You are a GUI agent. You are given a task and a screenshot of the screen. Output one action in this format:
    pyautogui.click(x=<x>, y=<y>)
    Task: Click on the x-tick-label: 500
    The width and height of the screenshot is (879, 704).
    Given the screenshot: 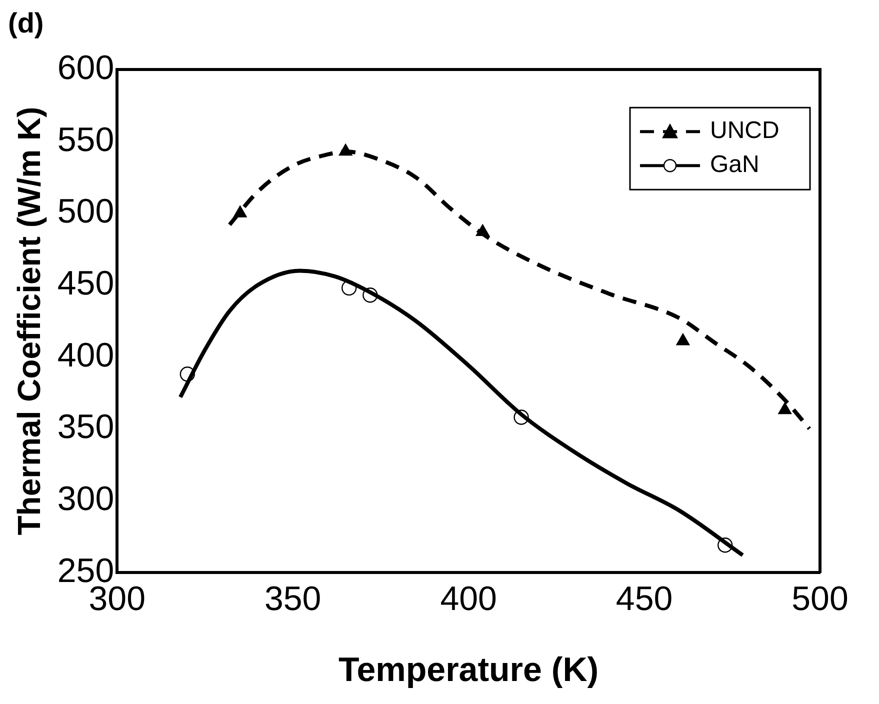 What is the action you would take?
    pyautogui.click(x=820, y=599)
    